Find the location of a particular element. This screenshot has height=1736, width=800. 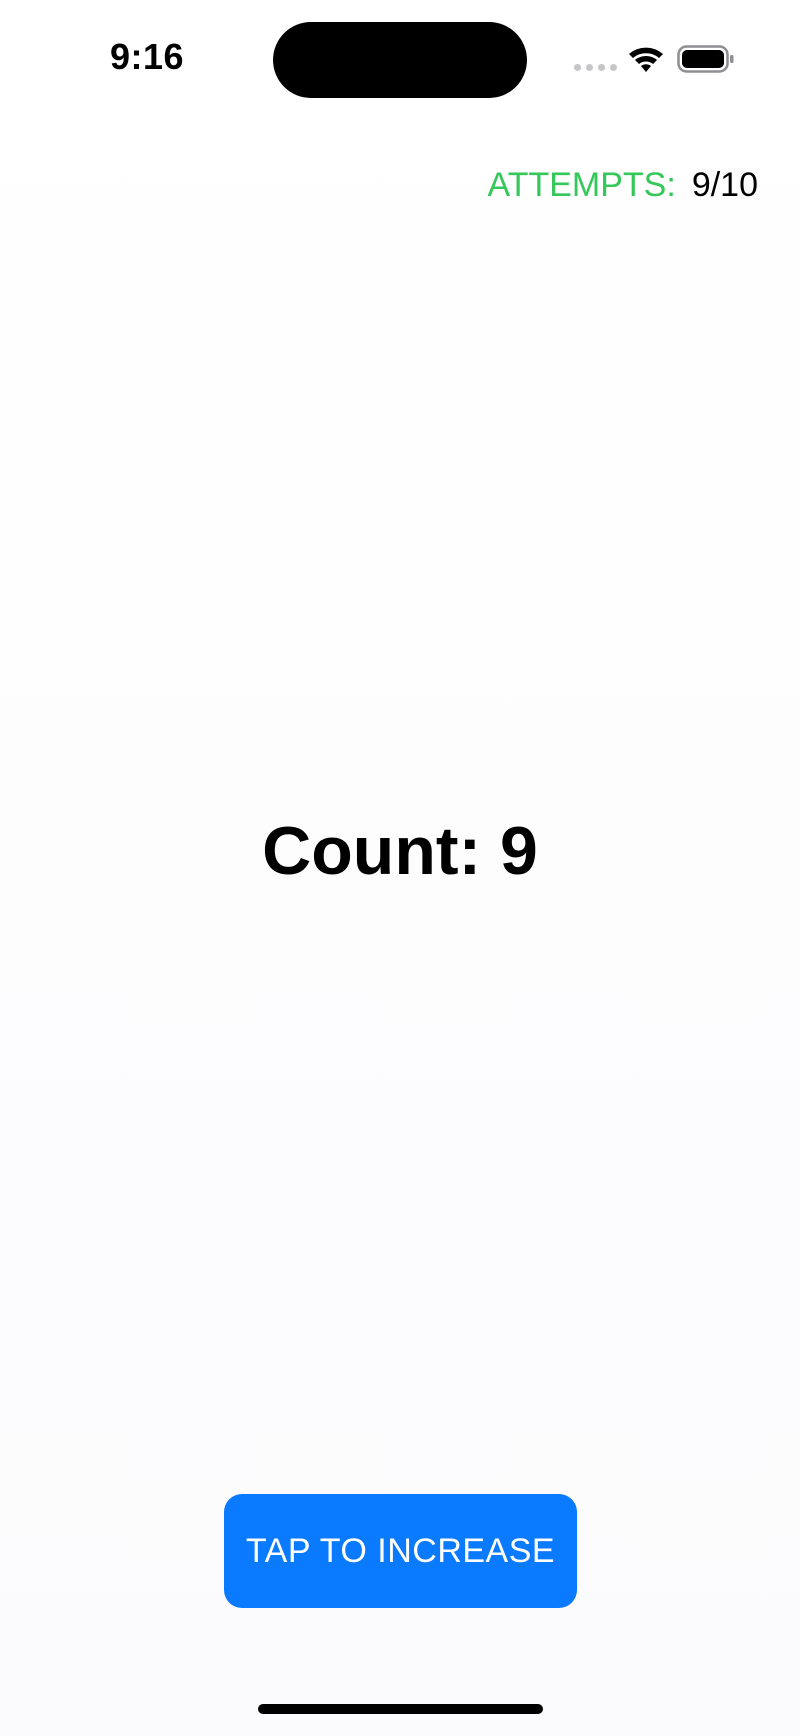

cellular-signal-icon is located at coordinates (595, 67).